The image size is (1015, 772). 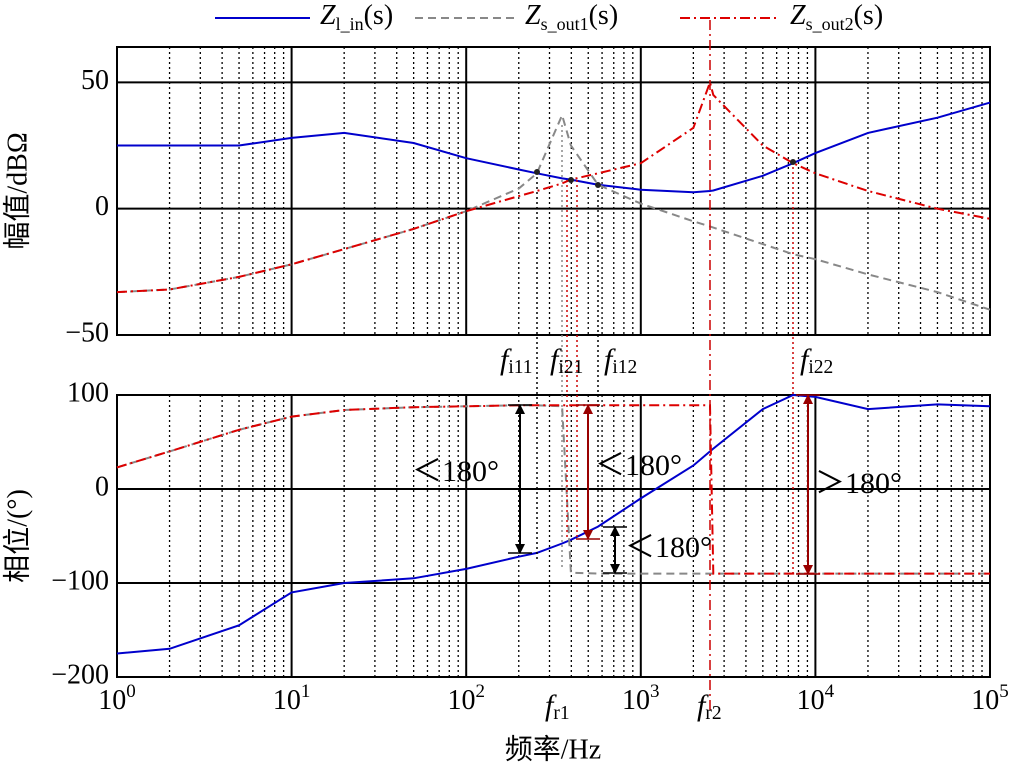 I want to click on x-tick-exp: 2, so click(x=480, y=691).